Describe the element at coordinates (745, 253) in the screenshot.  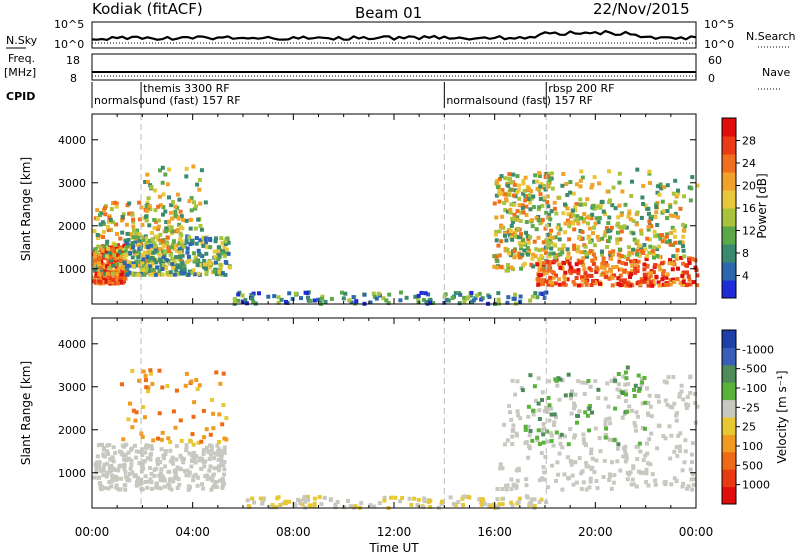
I see `colorbar-tick-label: 8` at that location.